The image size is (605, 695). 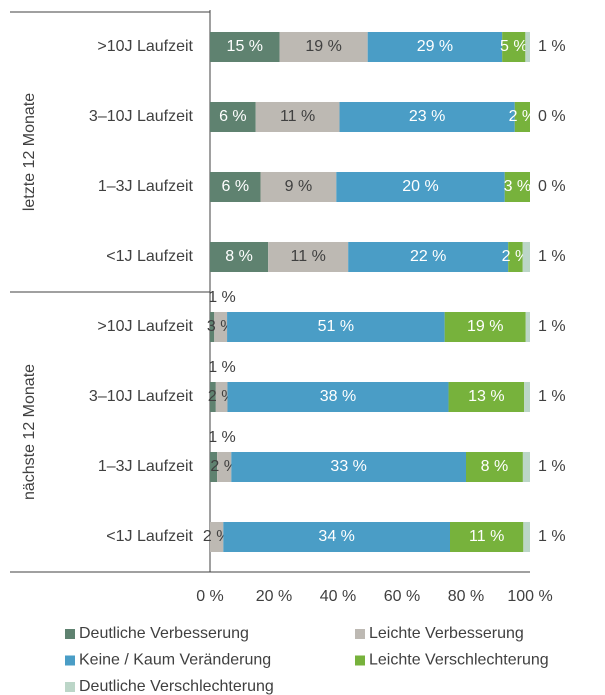 I want to click on data-label: 29 %, so click(x=435, y=46).